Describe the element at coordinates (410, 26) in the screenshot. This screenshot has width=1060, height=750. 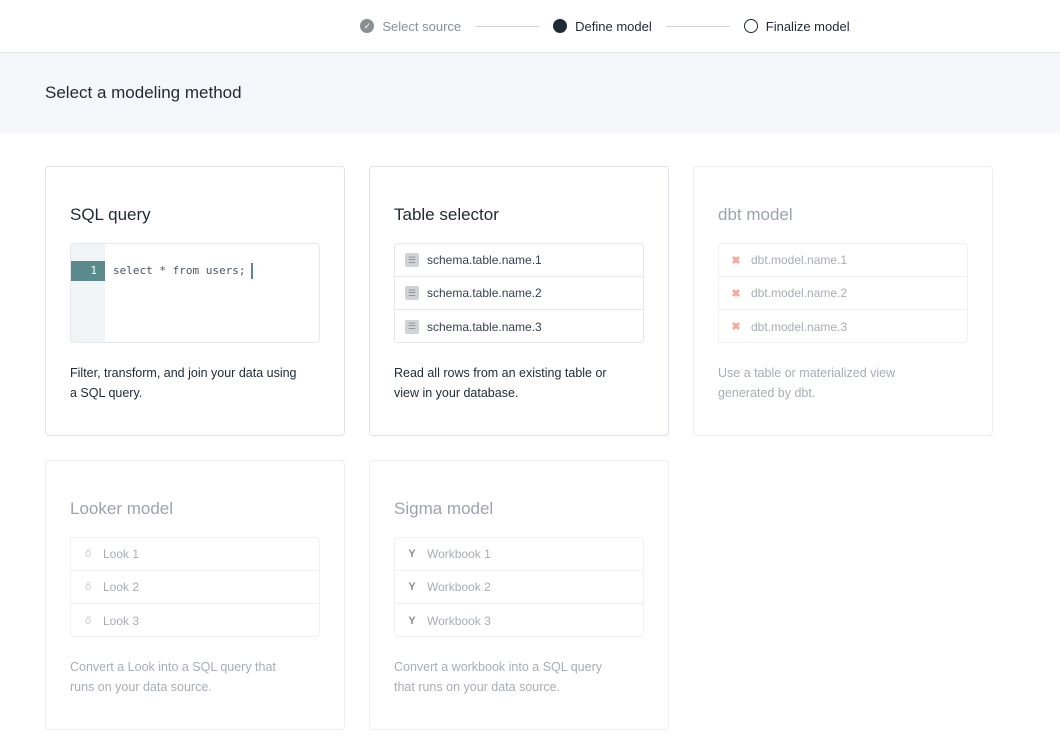
I see `step-select-source: ✓ Select source` at that location.